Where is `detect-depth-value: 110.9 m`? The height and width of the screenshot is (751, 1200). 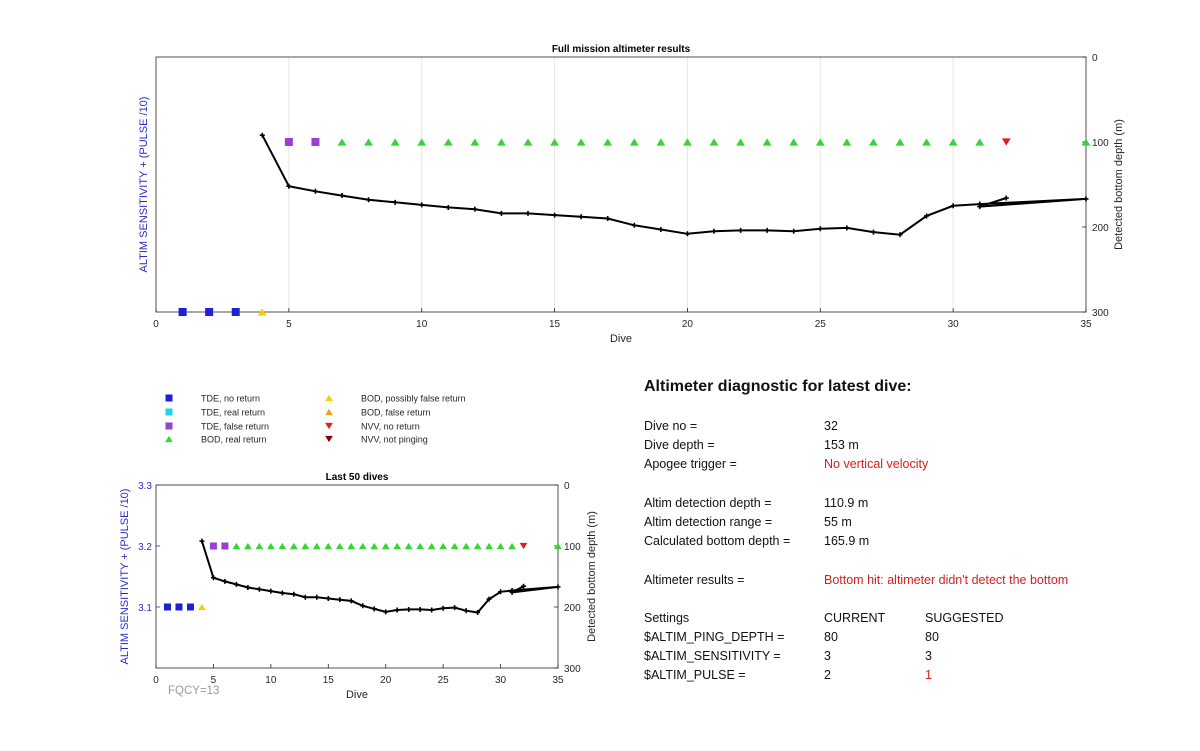 detect-depth-value: 110.9 m is located at coordinates (846, 503).